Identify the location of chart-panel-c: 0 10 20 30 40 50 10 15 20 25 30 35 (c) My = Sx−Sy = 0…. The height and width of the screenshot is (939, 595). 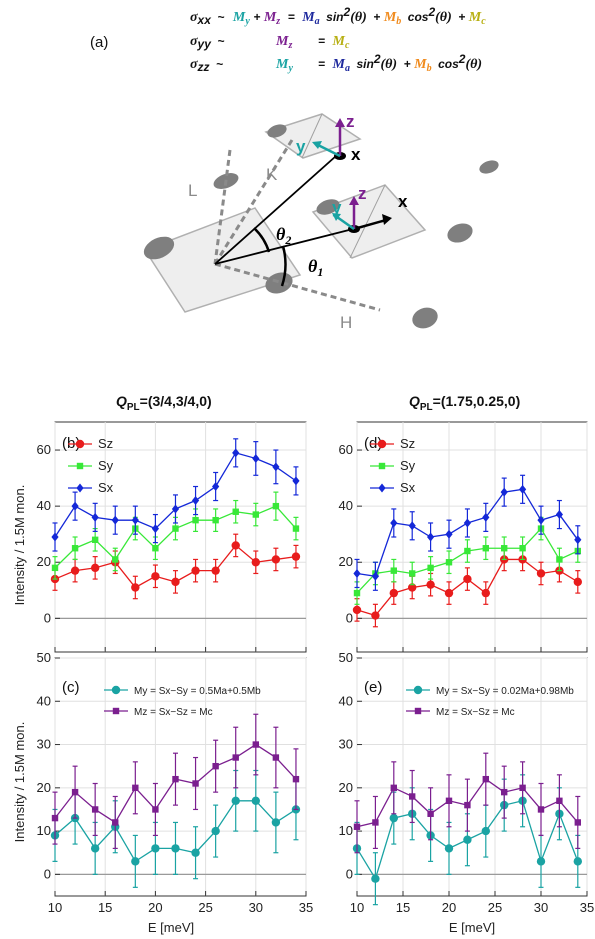
(175, 782).